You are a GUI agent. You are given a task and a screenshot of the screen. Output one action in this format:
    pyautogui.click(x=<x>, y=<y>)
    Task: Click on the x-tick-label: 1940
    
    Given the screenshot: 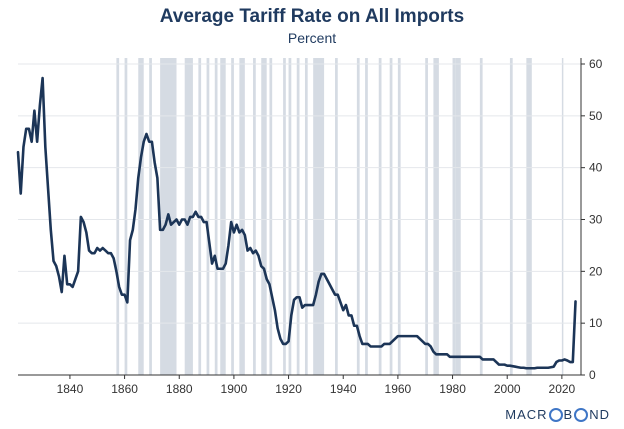 What is the action you would take?
    pyautogui.click(x=343, y=389)
    